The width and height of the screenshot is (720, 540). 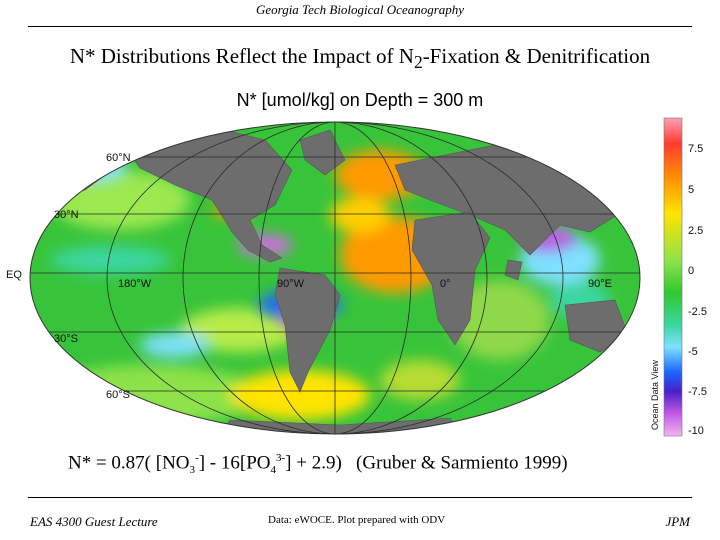 What do you see at coordinates (418, 62) in the screenshot?
I see `slide-title-subscript: 2` at bounding box center [418, 62].